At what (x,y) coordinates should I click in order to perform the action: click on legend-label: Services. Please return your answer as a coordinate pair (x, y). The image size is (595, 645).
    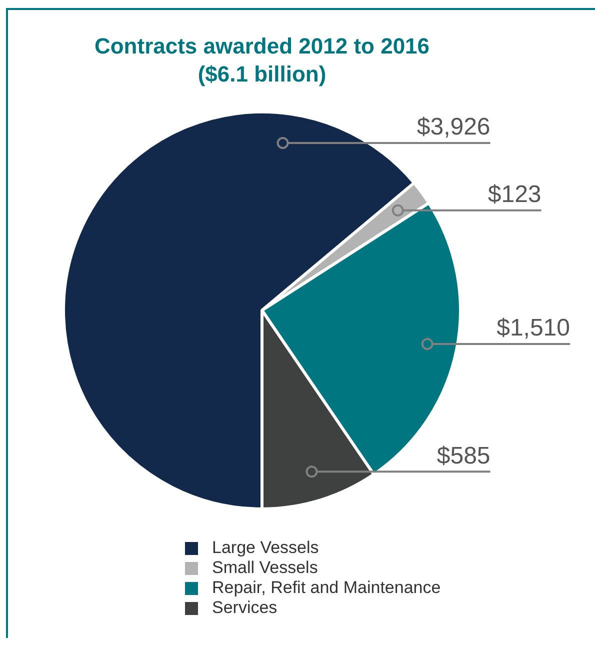
    Looking at the image, I should click on (244, 608).